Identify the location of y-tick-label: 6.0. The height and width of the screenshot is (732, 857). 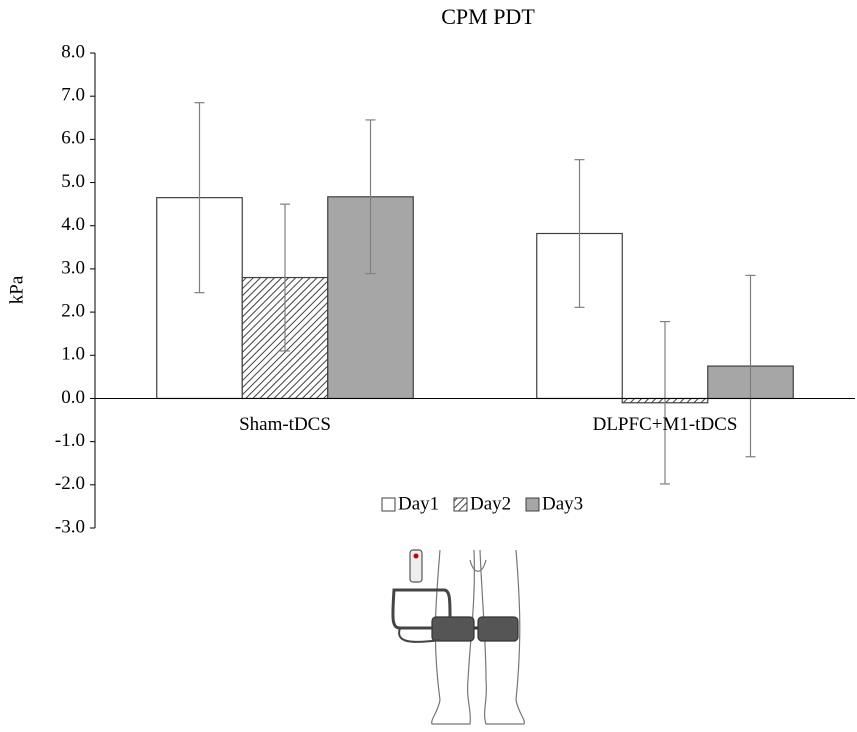
(73, 138).